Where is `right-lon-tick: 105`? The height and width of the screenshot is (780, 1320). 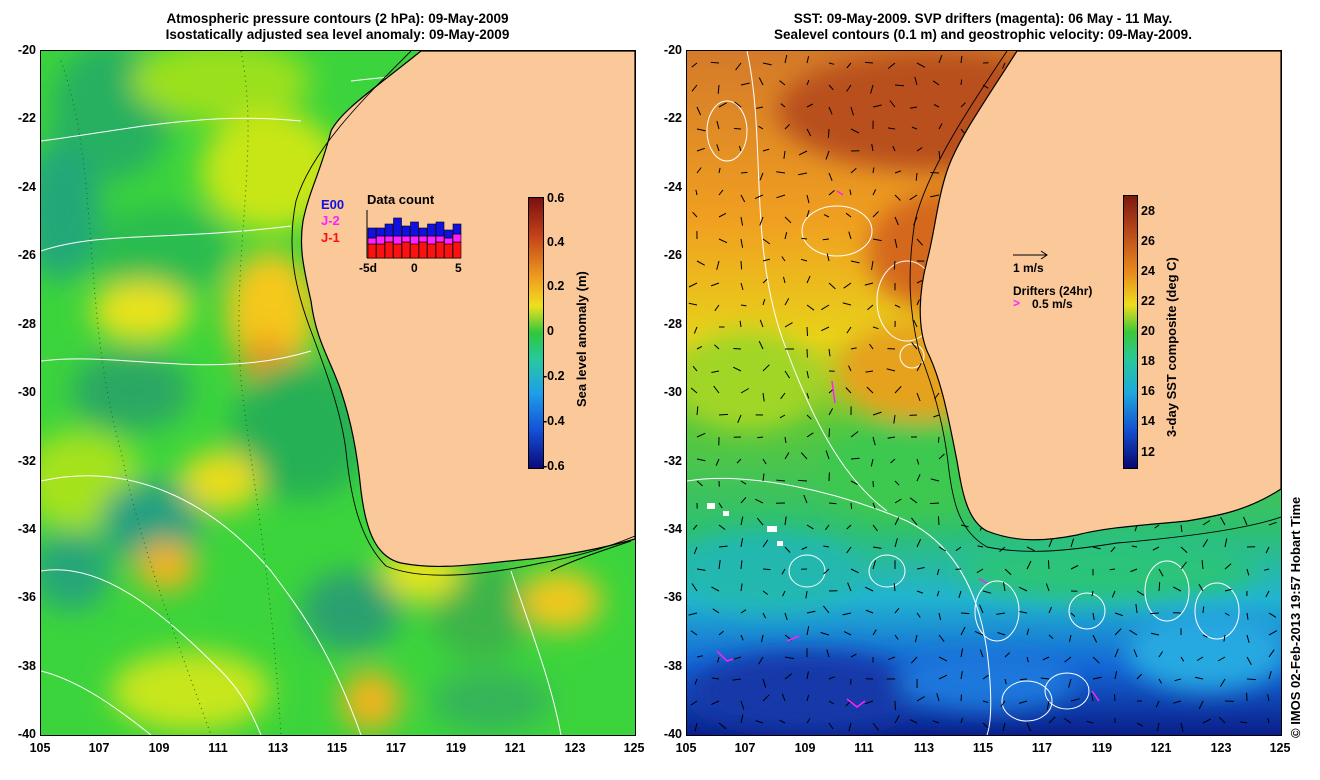
right-lon-tick: 105 is located at coordinates (686, 748).